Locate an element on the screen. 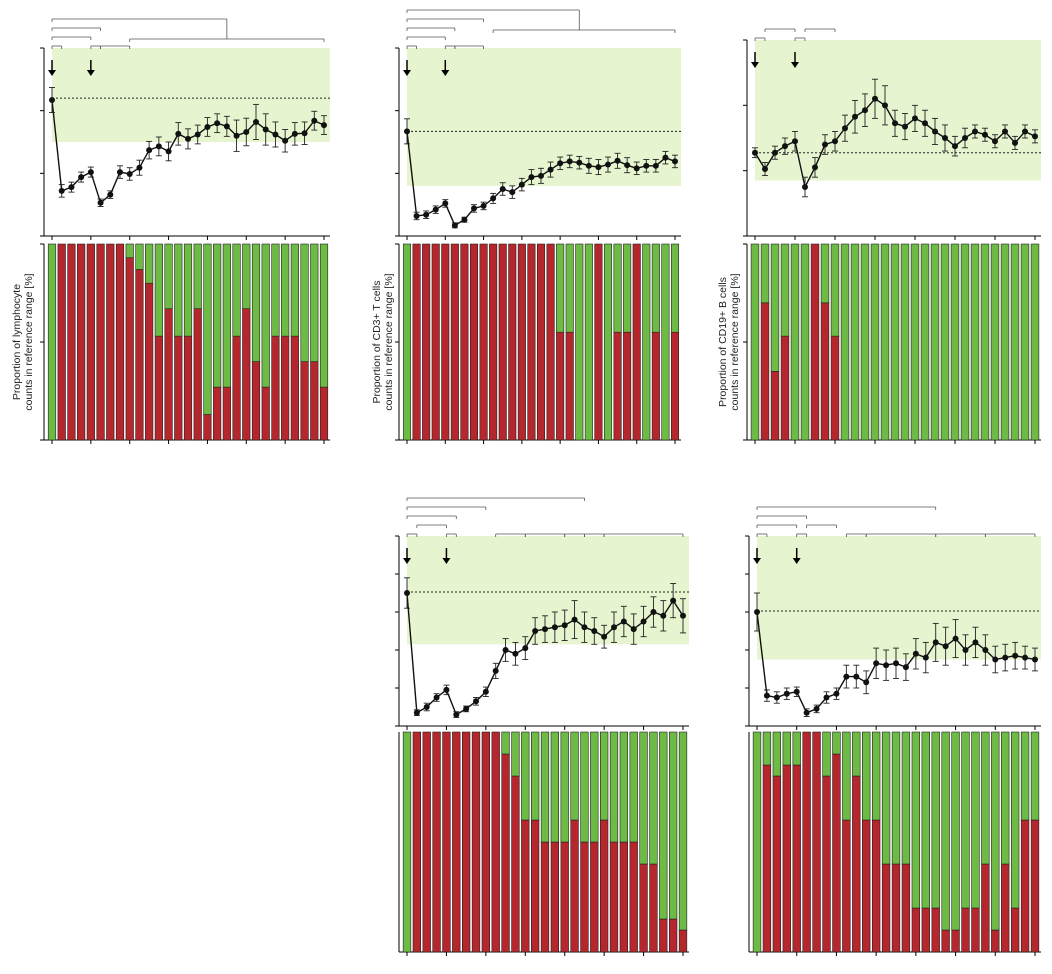 This screenshot has height=974, width=1052. panel-E is located at coordinates (893, 731).